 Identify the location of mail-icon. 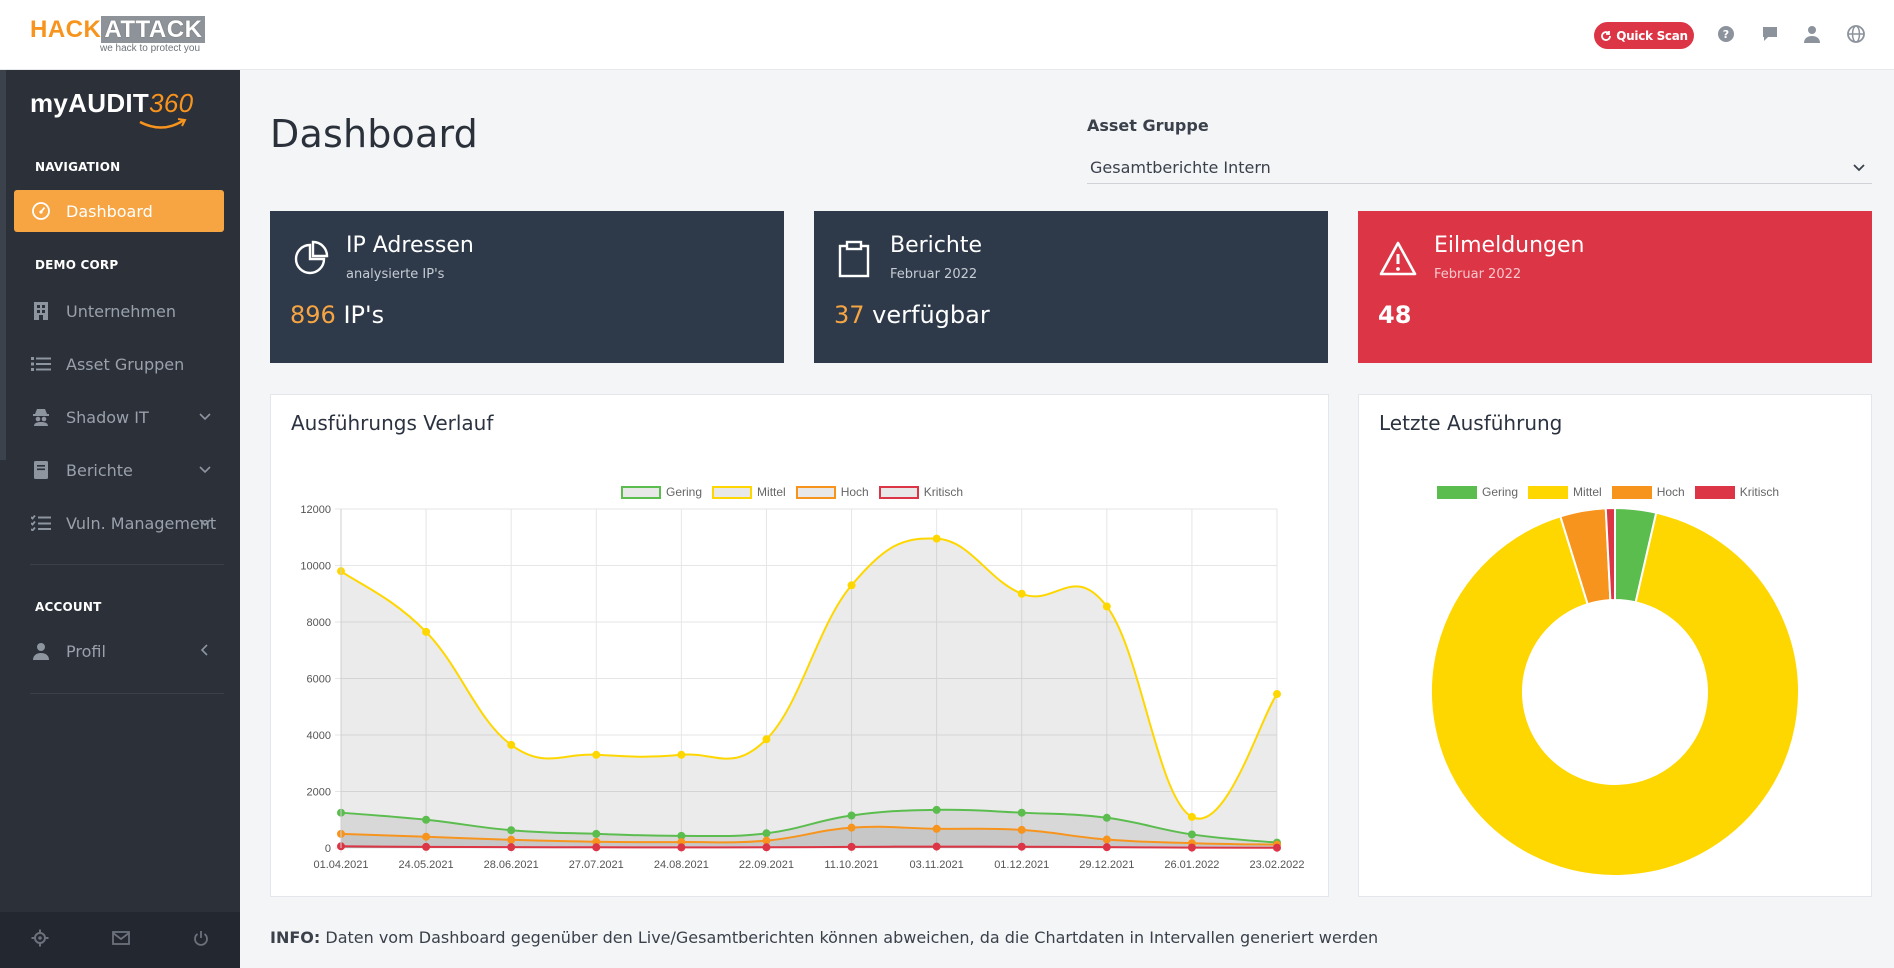
(121, 940).